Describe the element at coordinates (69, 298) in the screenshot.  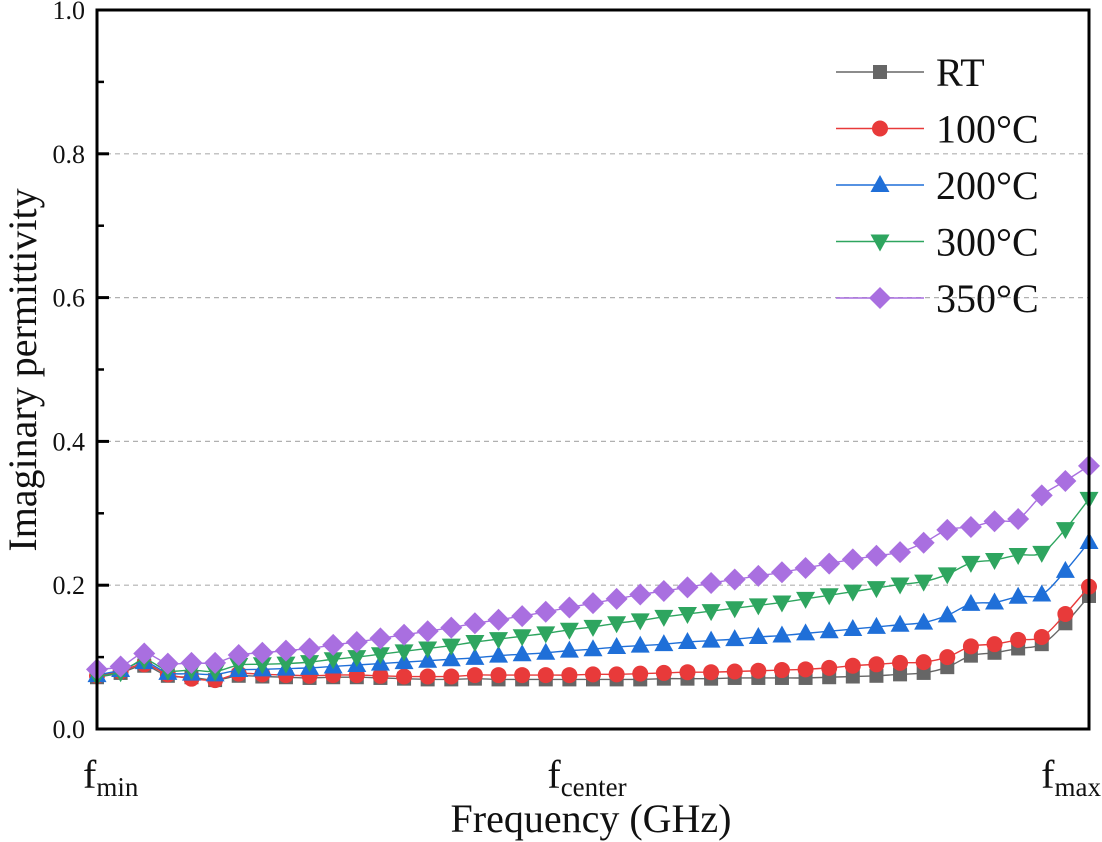
I see `y-tick-label: 0.6` at that location.